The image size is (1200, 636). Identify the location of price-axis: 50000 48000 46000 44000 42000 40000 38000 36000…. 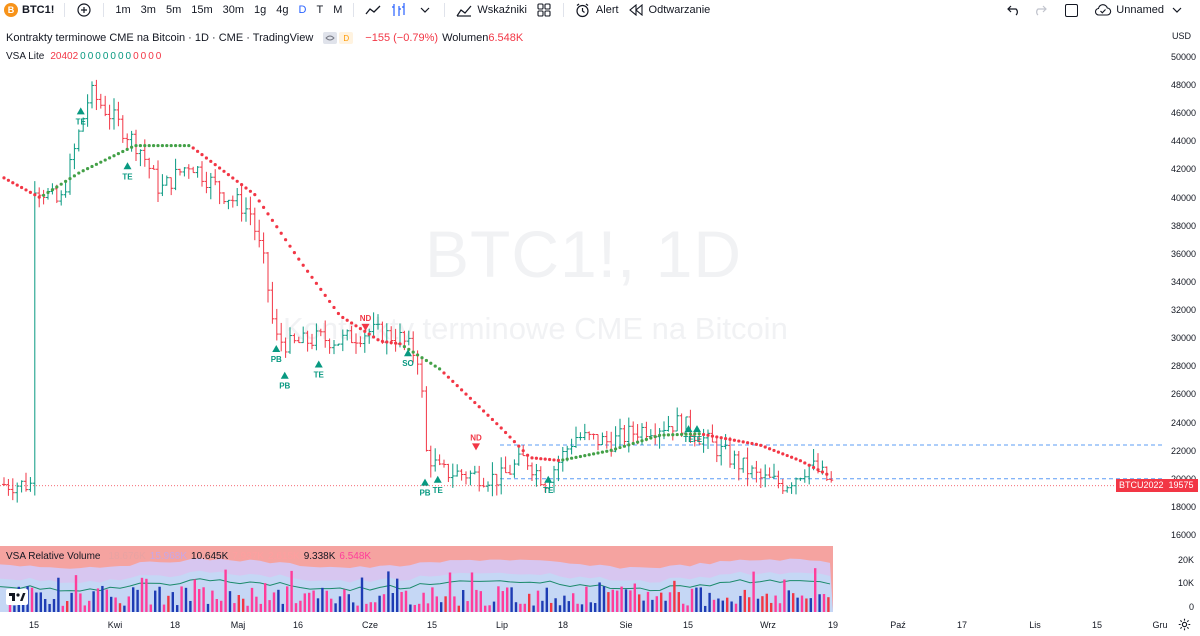
(1181, 286).